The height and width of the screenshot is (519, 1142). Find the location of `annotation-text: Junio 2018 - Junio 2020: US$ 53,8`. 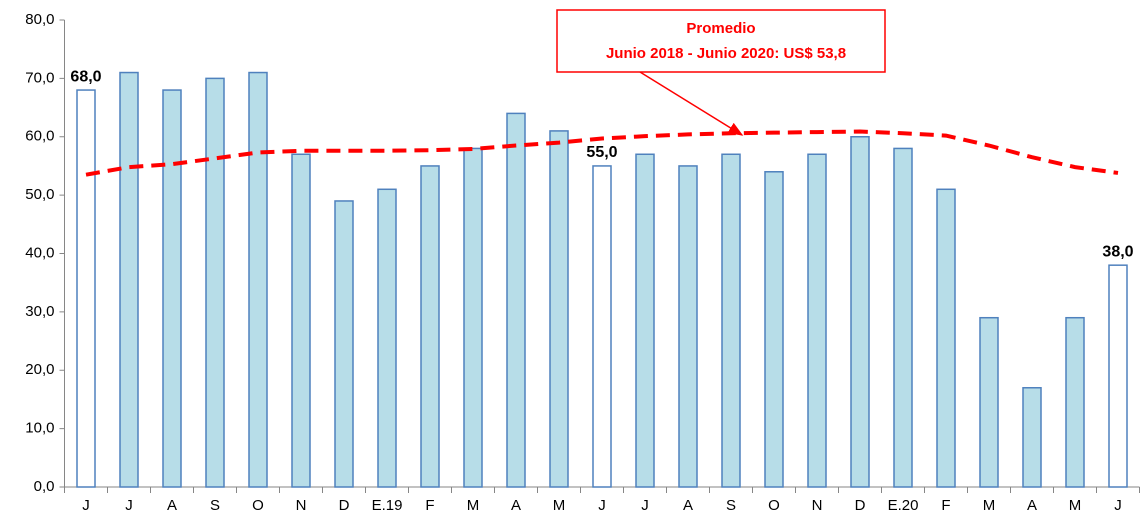

annotation-text: Junio 2018 - Junio 2020: US$ 53,8 is located at coordinates (726, 53).